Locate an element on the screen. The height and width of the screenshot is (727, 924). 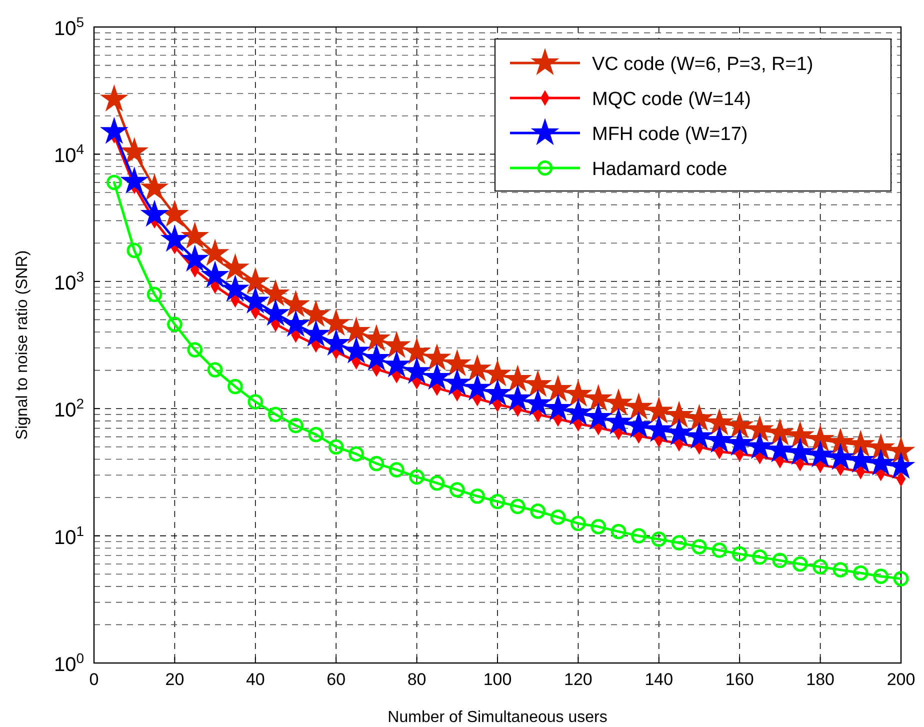
y-tick-label: 10$^{0}$ is located at coordinates (69, 663).